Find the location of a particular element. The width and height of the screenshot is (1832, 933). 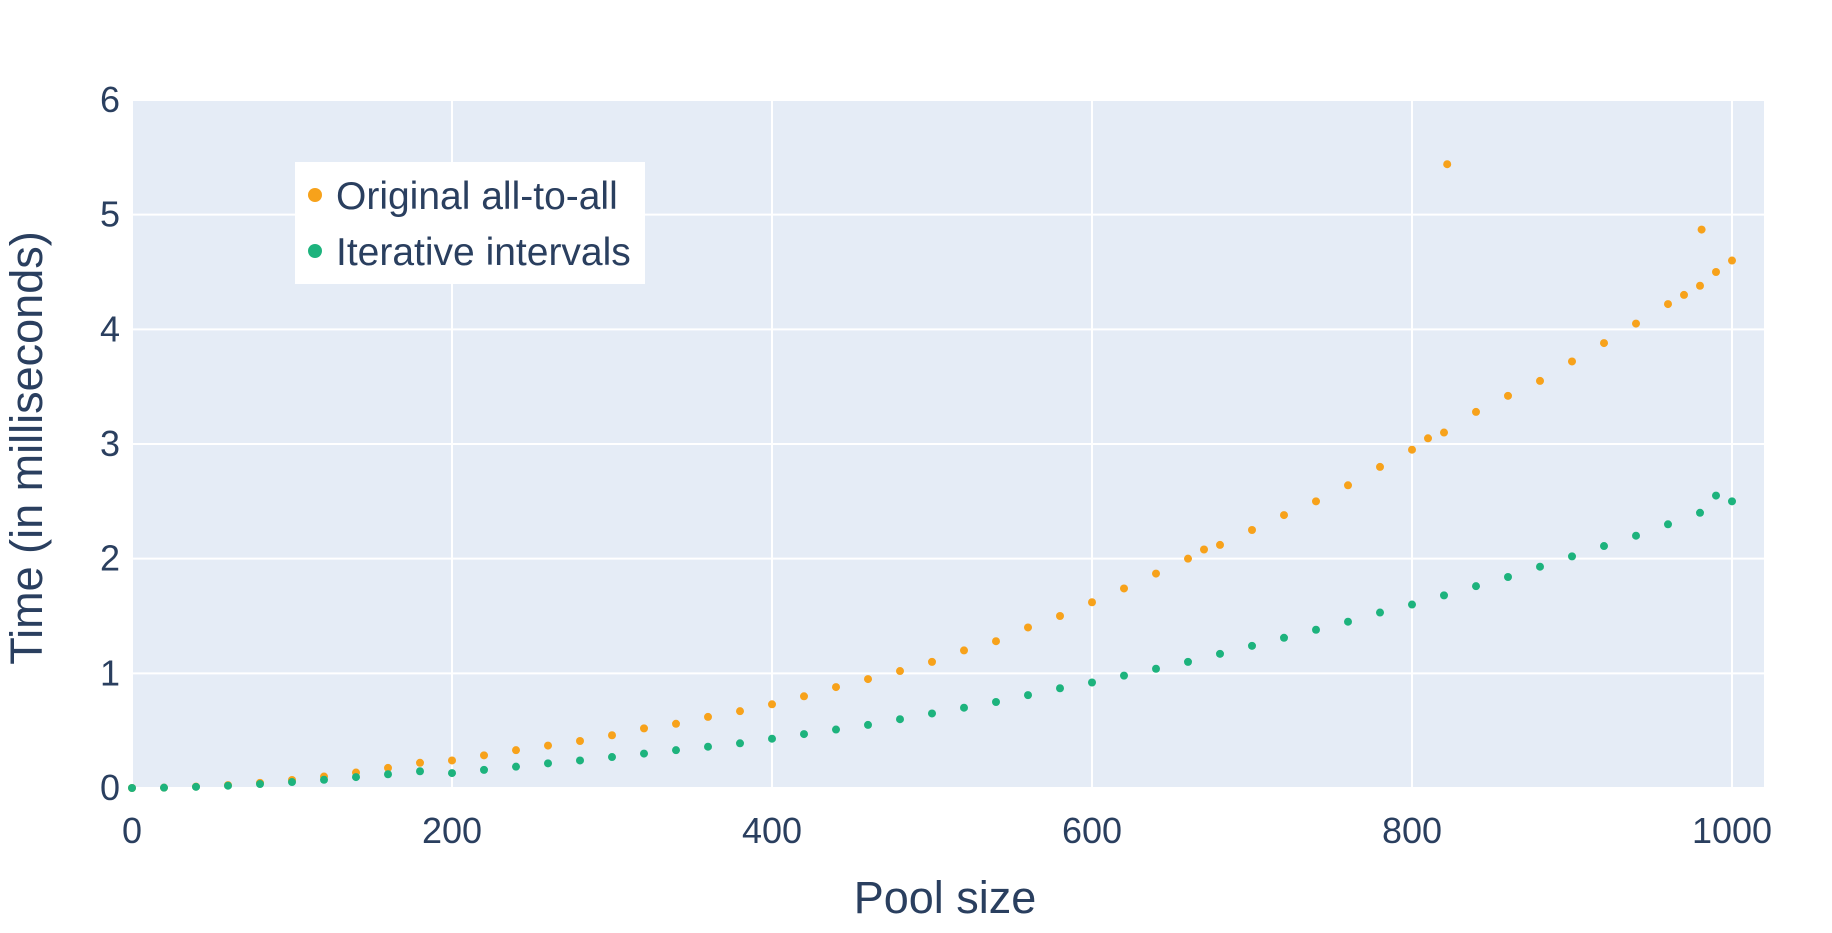

x-tick-label: 800 is located at coordinates (1412, 830).